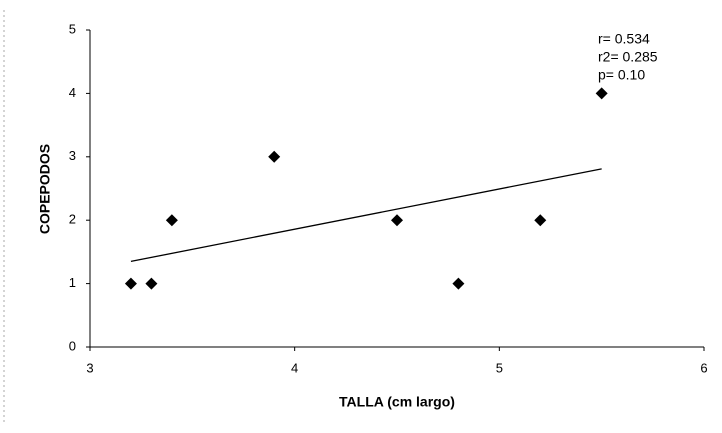  I want to click on stat-annotation: p= 0.10, so click(621, 75).